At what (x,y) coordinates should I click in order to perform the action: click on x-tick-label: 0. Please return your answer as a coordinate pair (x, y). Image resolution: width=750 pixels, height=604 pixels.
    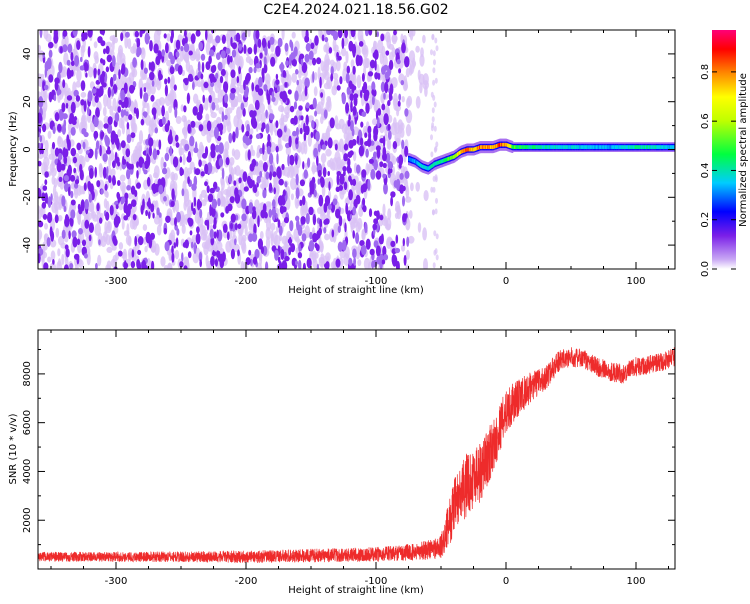
    Looking at the image, I should click on (506, 281).